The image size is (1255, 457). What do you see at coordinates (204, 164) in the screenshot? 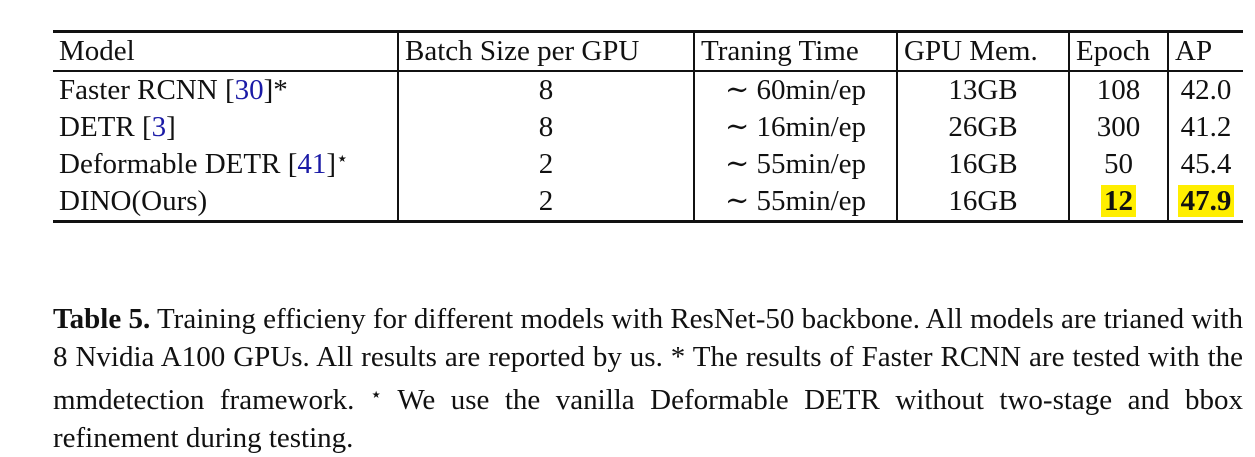
I see `cell-model: Deformable DETR [41]⋆` at bounding box center [204, 164].